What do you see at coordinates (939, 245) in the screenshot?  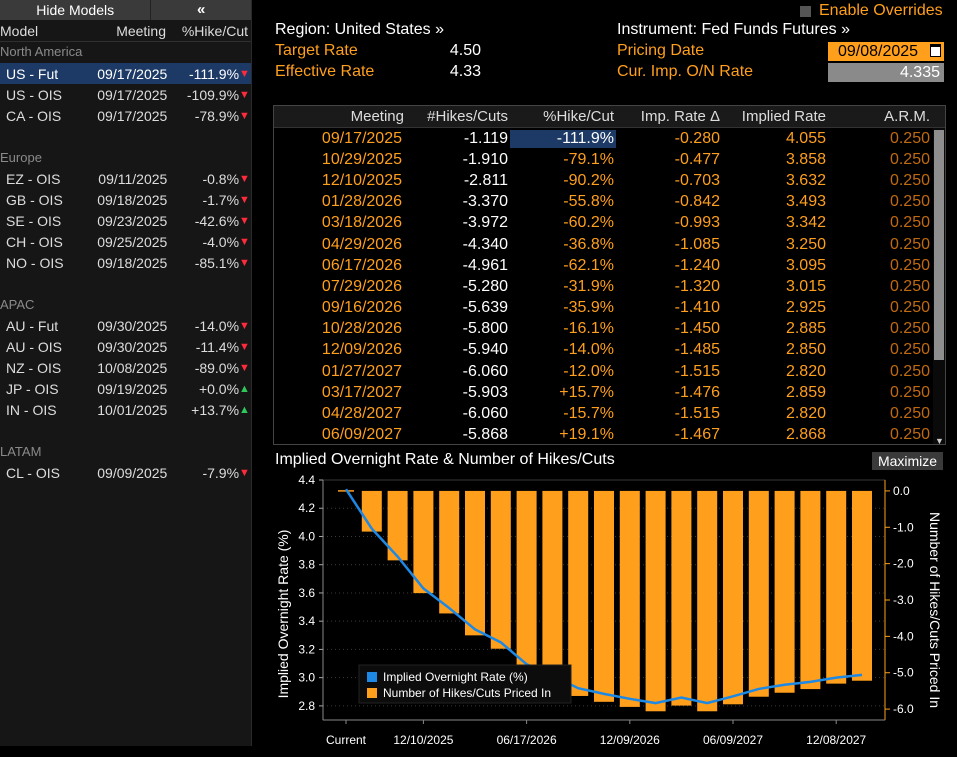 I see `scrollbar-thumb` at bounding box center [939, 245].